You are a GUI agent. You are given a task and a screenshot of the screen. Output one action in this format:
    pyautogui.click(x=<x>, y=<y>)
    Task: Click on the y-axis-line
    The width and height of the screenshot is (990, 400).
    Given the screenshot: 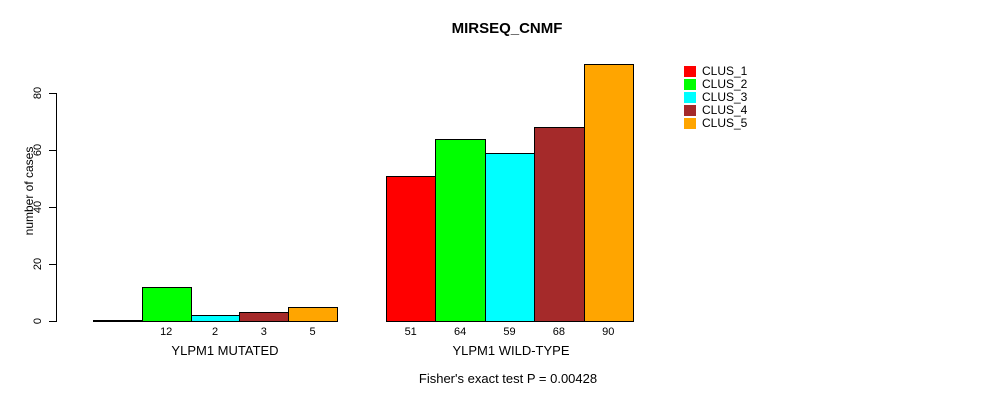 What is the action you would take?
    pyautogui.click(x=56, y=207)
    